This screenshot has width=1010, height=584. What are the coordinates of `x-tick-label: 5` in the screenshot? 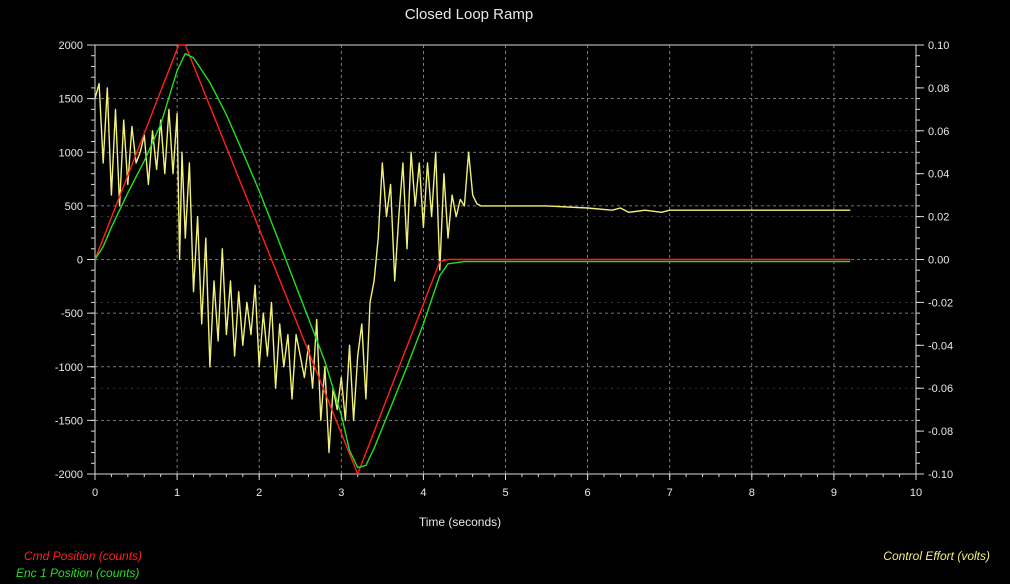 It's located at (505, 493).